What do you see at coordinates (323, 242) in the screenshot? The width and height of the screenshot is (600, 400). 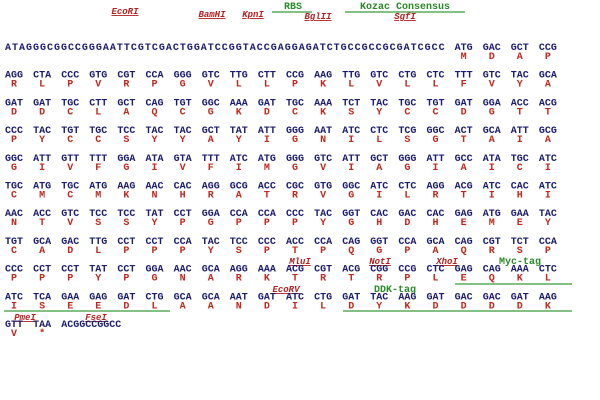 I see `codon: CCA` at bounding box center [323, 242].